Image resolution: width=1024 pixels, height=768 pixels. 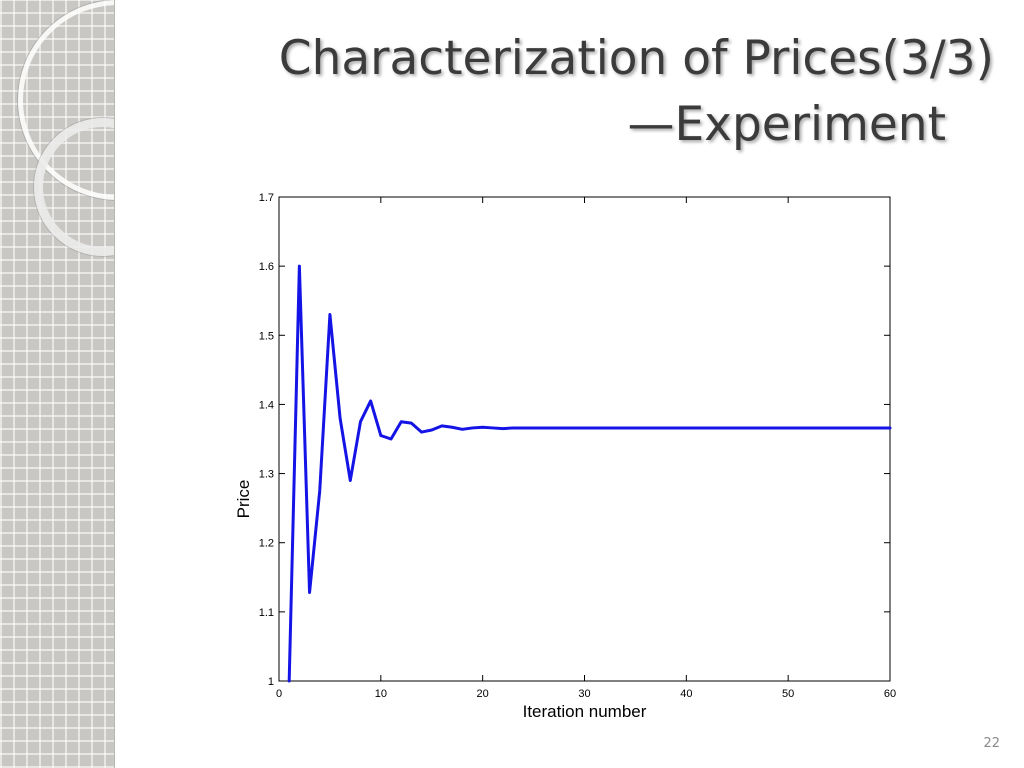 What do you see at coordinates (266, 336) in the screenshot?
I see `y-tick-label: 1.5` at bounding box center [266, 336].